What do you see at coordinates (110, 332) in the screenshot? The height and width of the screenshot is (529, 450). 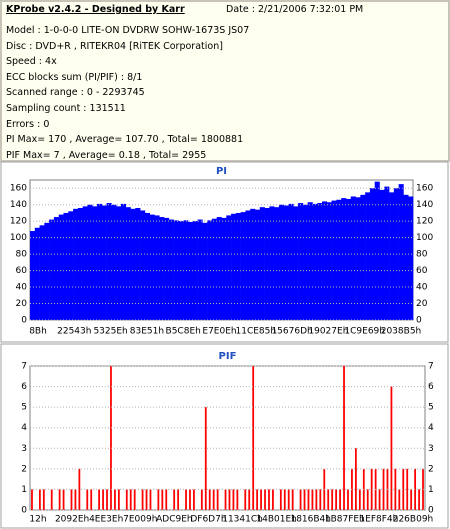 I see `x-tick-label: 5325Eh` at bounding box center [110, 332].